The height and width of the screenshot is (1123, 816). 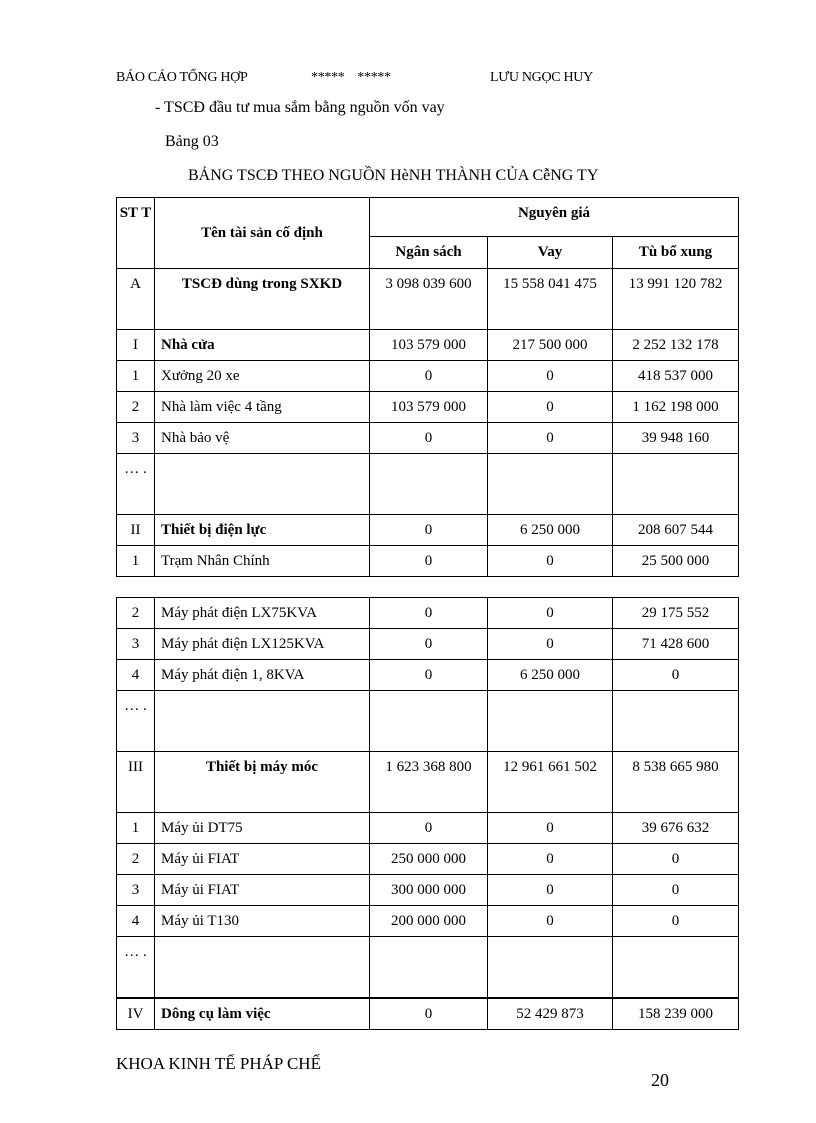 What do you see at coordinates (135, 299) in the screenshot?
I see `stt-cell: A` at bounding box center [135, 299].